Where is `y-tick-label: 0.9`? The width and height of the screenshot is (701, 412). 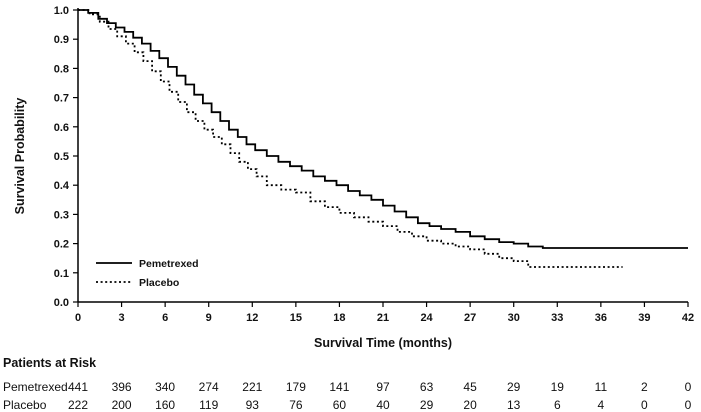 y-tick-label: 0.9 is located at coordinates (61, 40).